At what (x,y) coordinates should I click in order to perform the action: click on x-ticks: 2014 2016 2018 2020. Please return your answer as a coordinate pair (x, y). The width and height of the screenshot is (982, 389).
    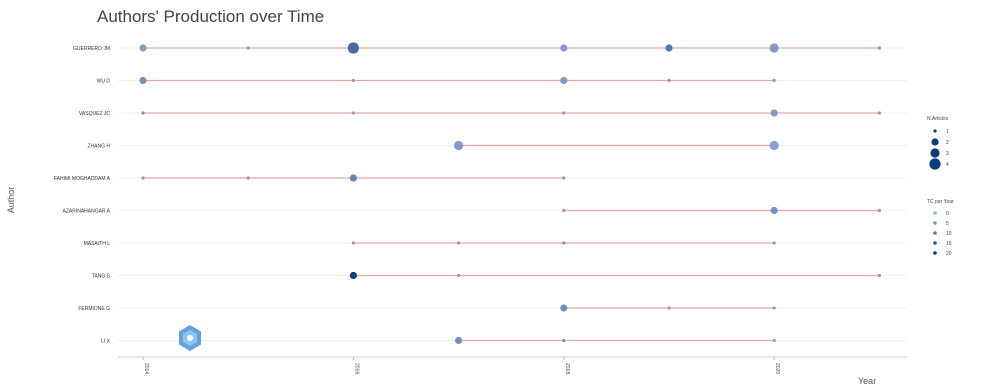
    Looking at the image, I should click on (461, 365).